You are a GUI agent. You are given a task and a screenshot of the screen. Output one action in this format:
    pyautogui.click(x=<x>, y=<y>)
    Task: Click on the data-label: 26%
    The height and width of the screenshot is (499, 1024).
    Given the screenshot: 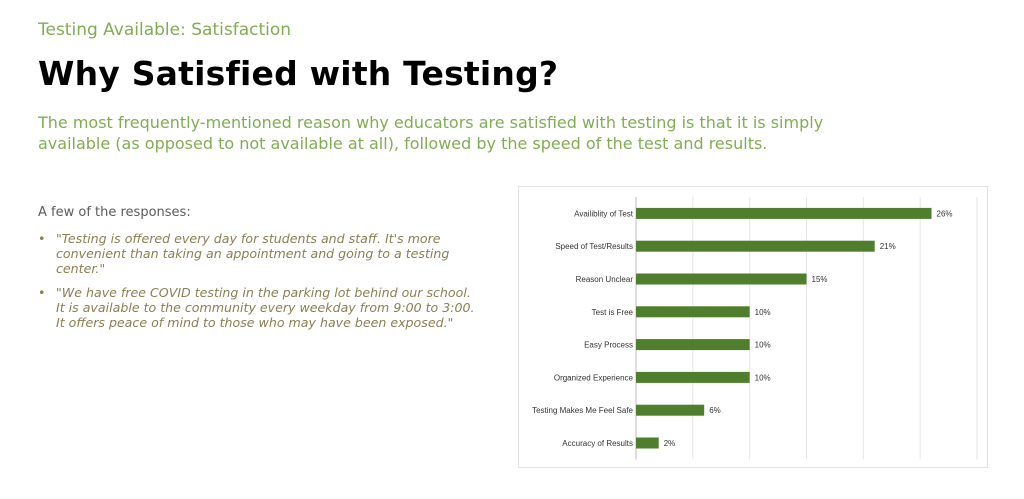 What is the action you would take?
    pyautogui.click(x=945, y=213)
    